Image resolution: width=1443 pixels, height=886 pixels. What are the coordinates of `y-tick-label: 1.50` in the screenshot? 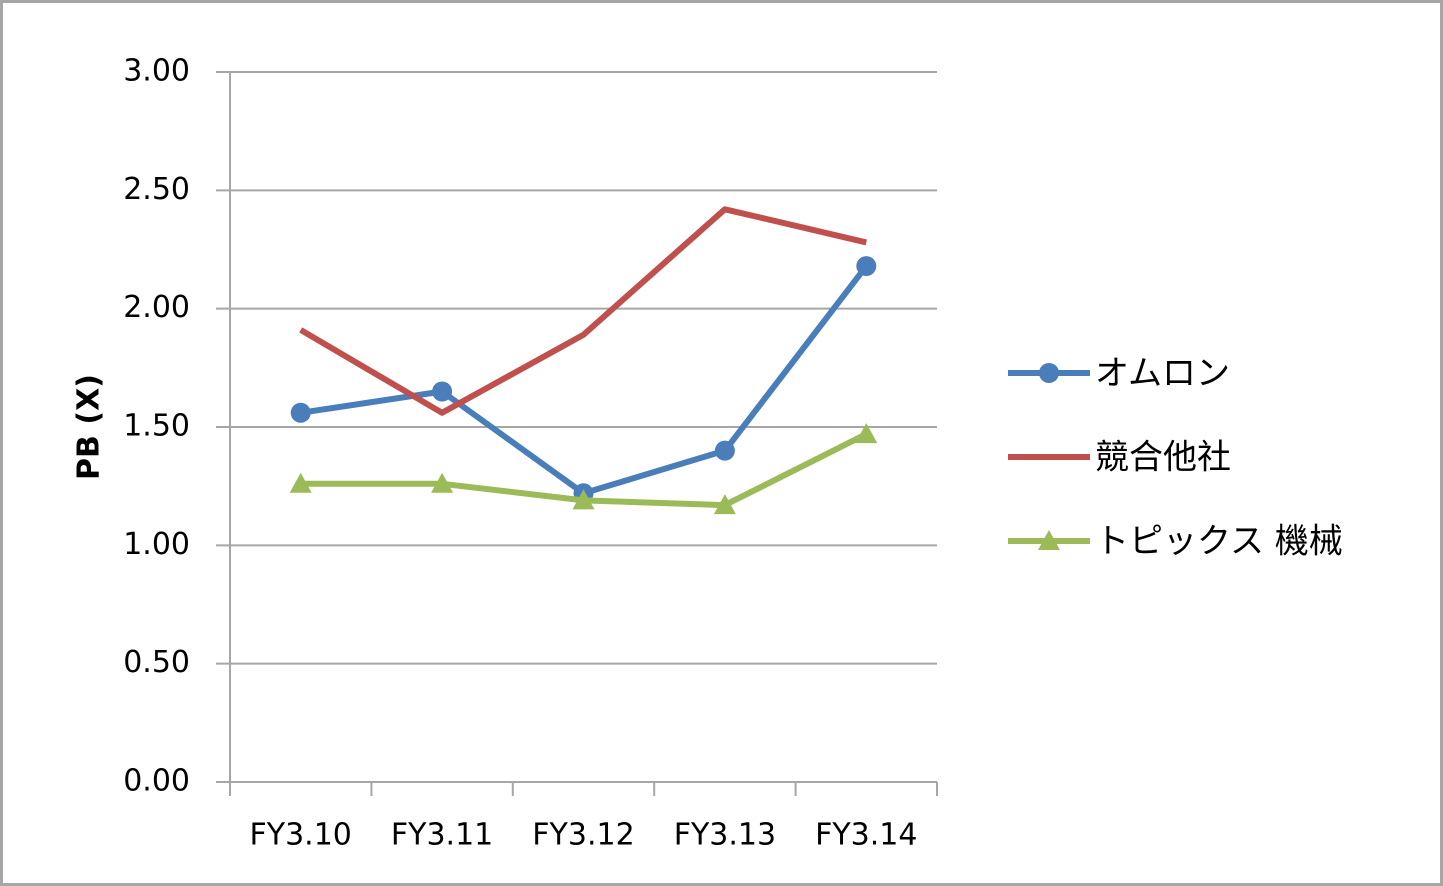 It's located at (156, 426).